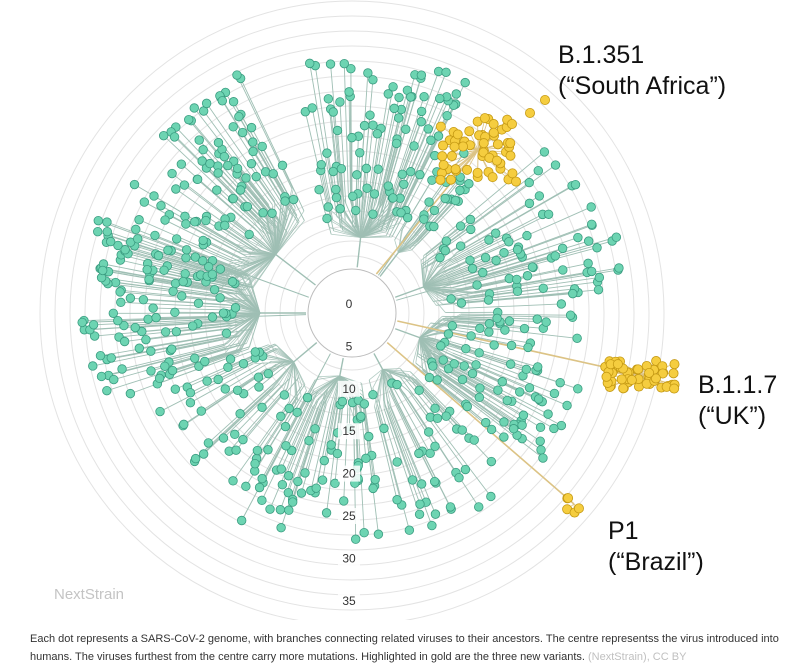 This screenshot has height=671, width=804. Describe the element at coordinates (349, 452) in the screenshot. I see `radial-scale-labels: 0 5 10 15 20 25 30 35` at that location.